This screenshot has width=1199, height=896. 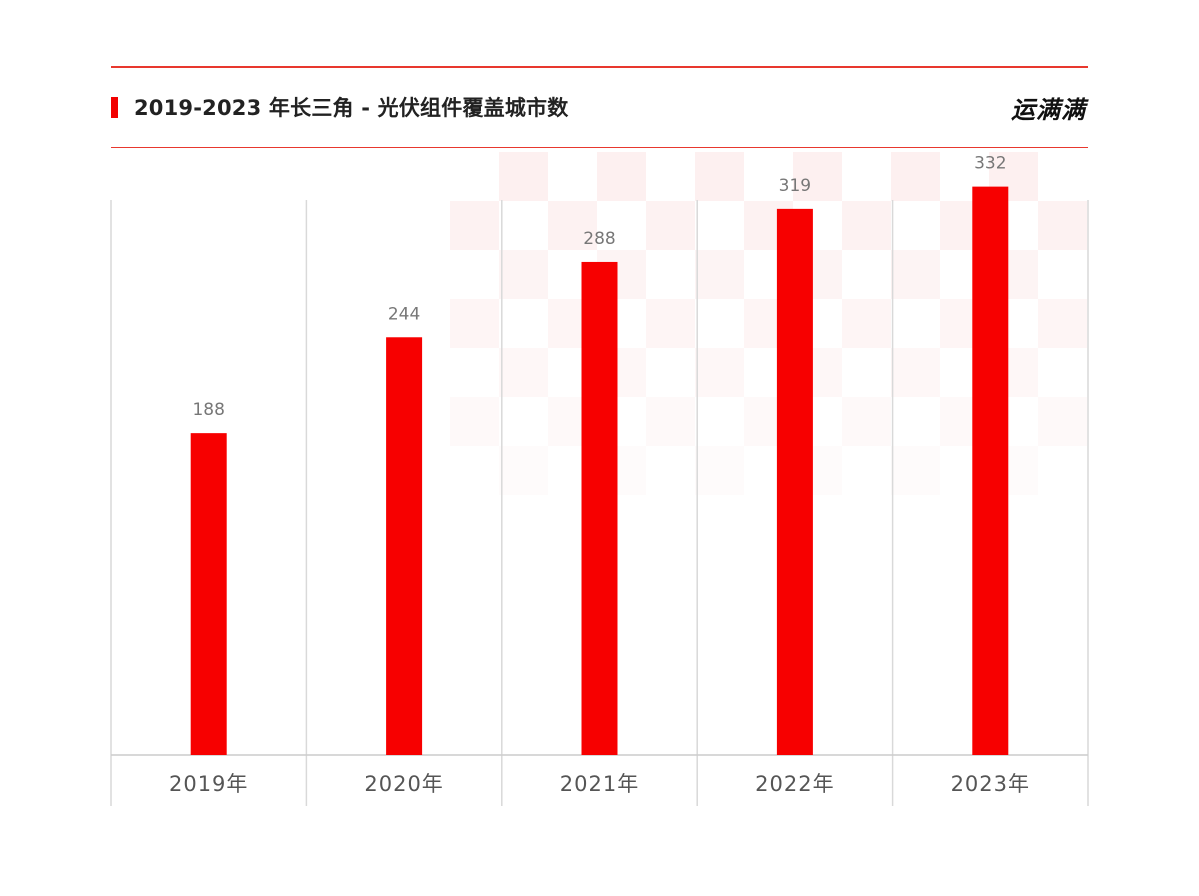 I want to click on x-tick-label: 2022年, so click(x=794, y=784).